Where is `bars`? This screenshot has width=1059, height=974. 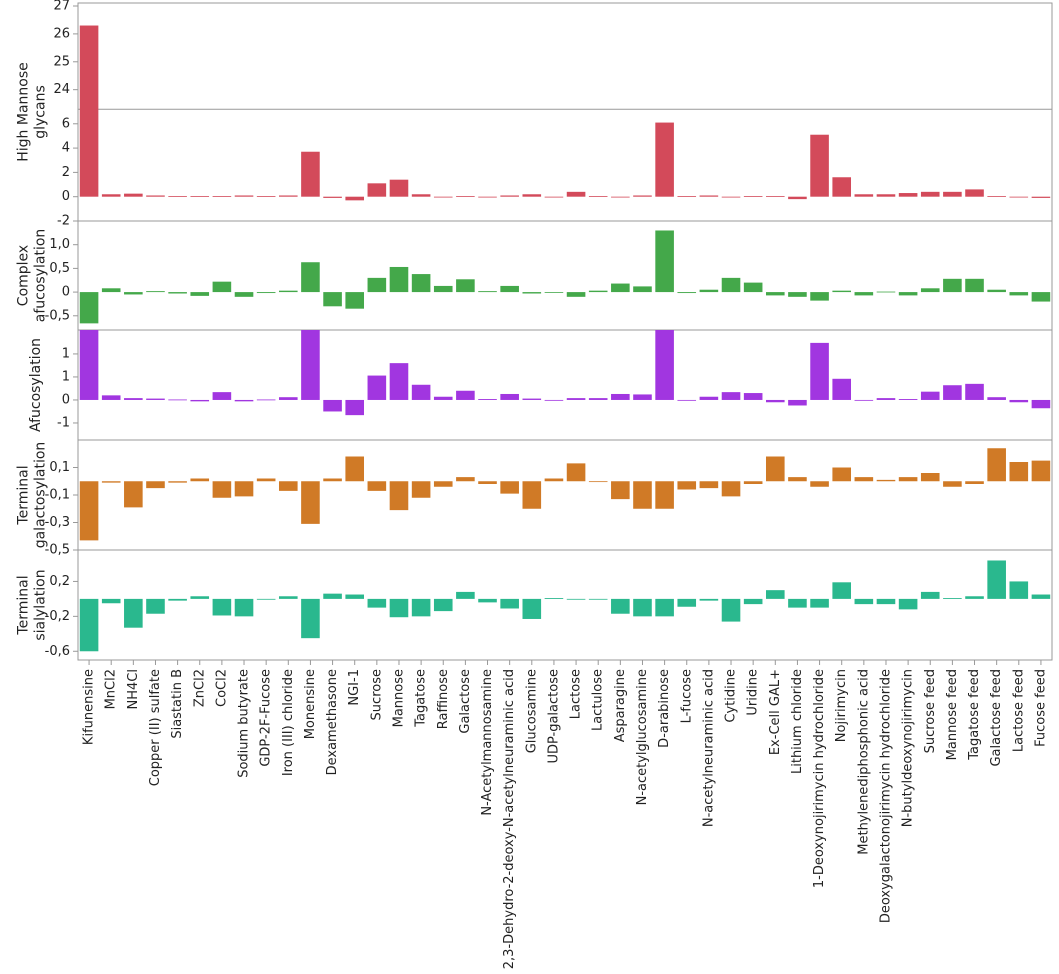
bars is located at coordinates (565, 373).